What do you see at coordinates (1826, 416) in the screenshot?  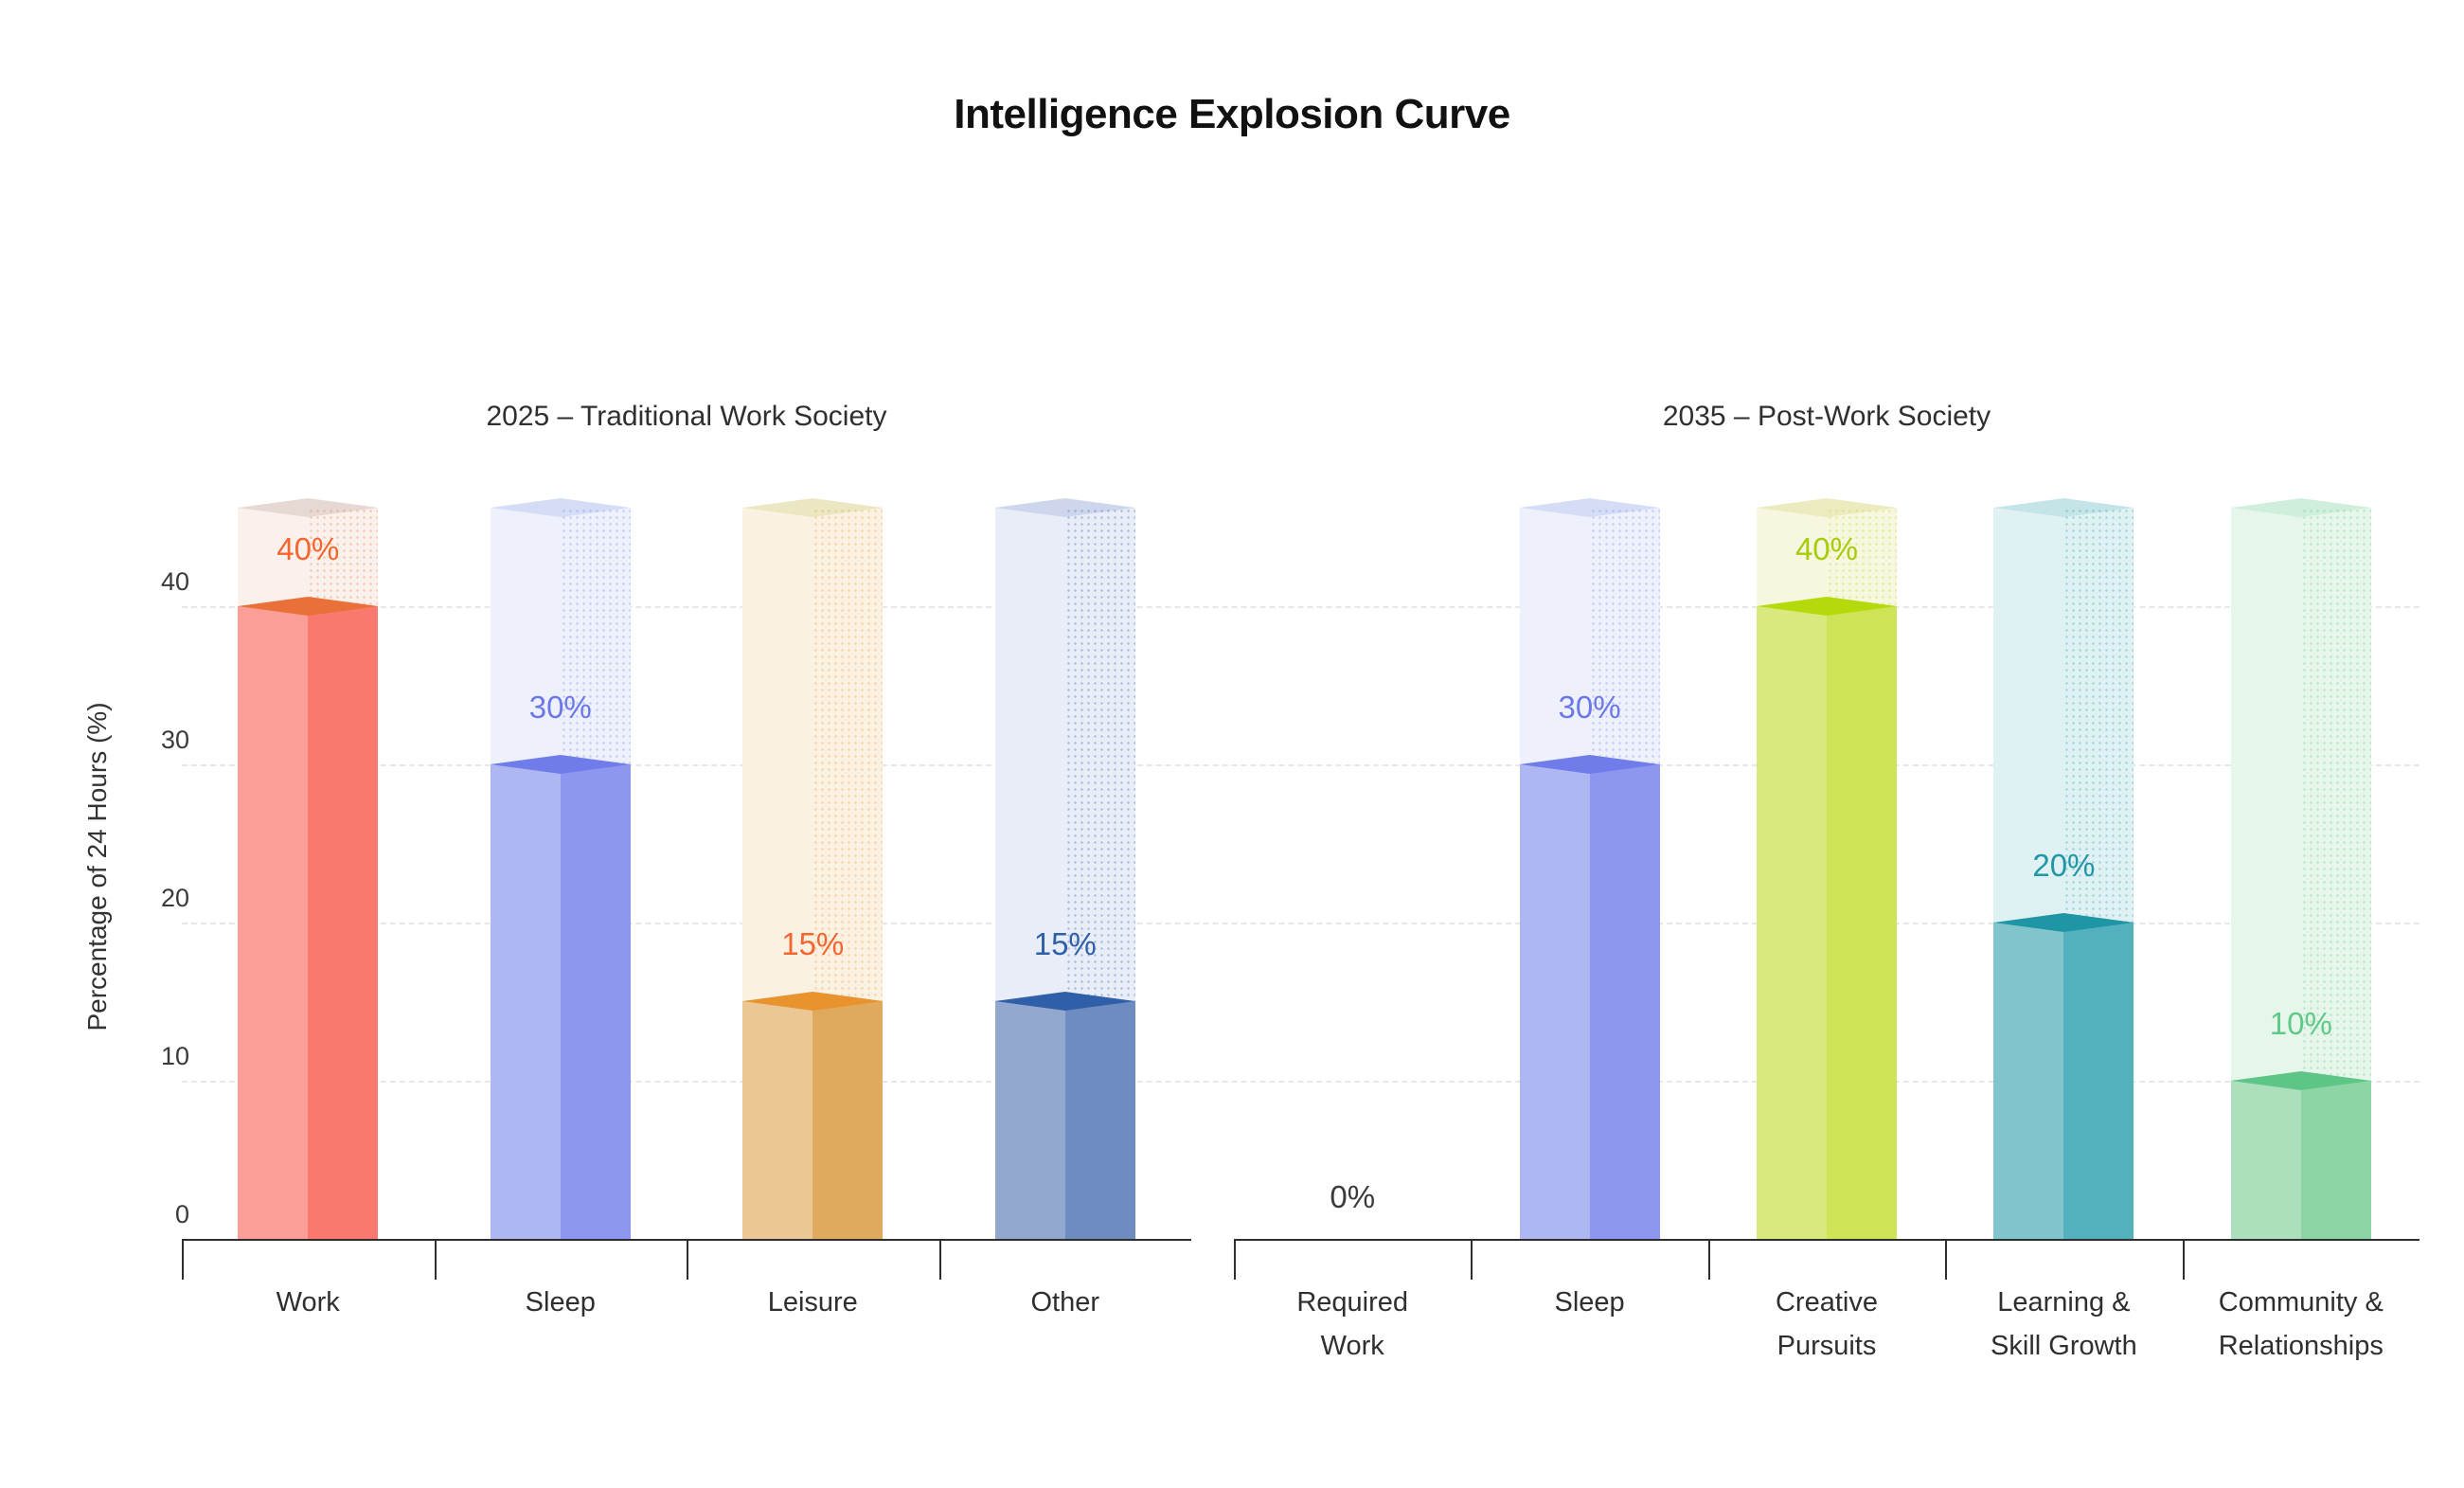 I see `panel-title-2035: 2035 – Post-Work Society` at bounding box center [1826, 416].